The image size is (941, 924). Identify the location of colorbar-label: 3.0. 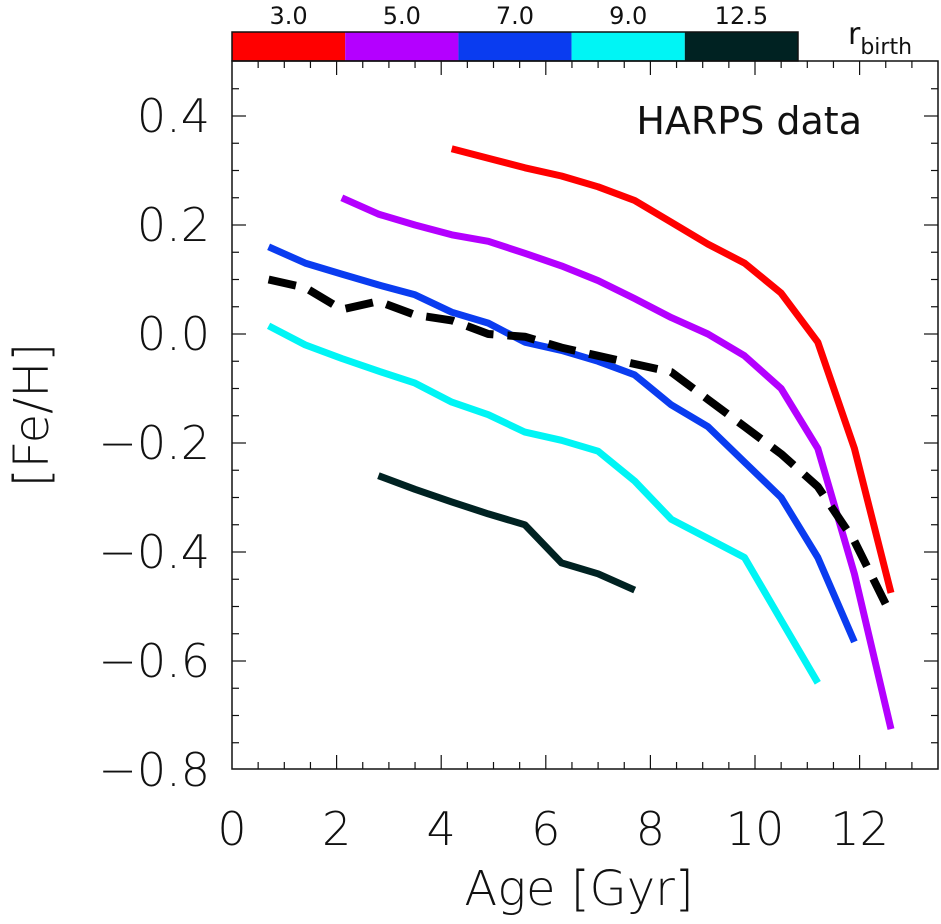
(289, 16).